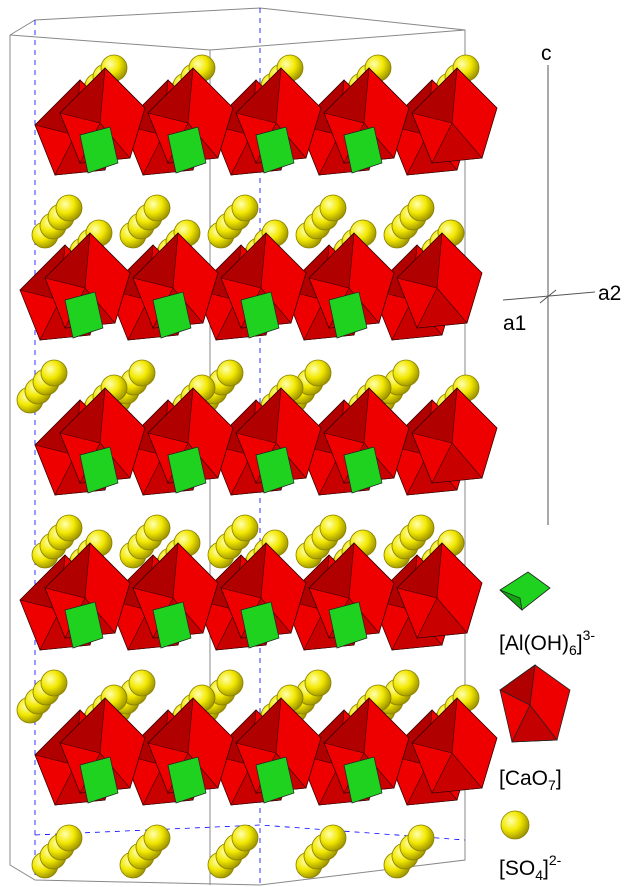 The height and width of the screenshot is (887, 637). I want to click on axis-label: c, so click(546, 53).